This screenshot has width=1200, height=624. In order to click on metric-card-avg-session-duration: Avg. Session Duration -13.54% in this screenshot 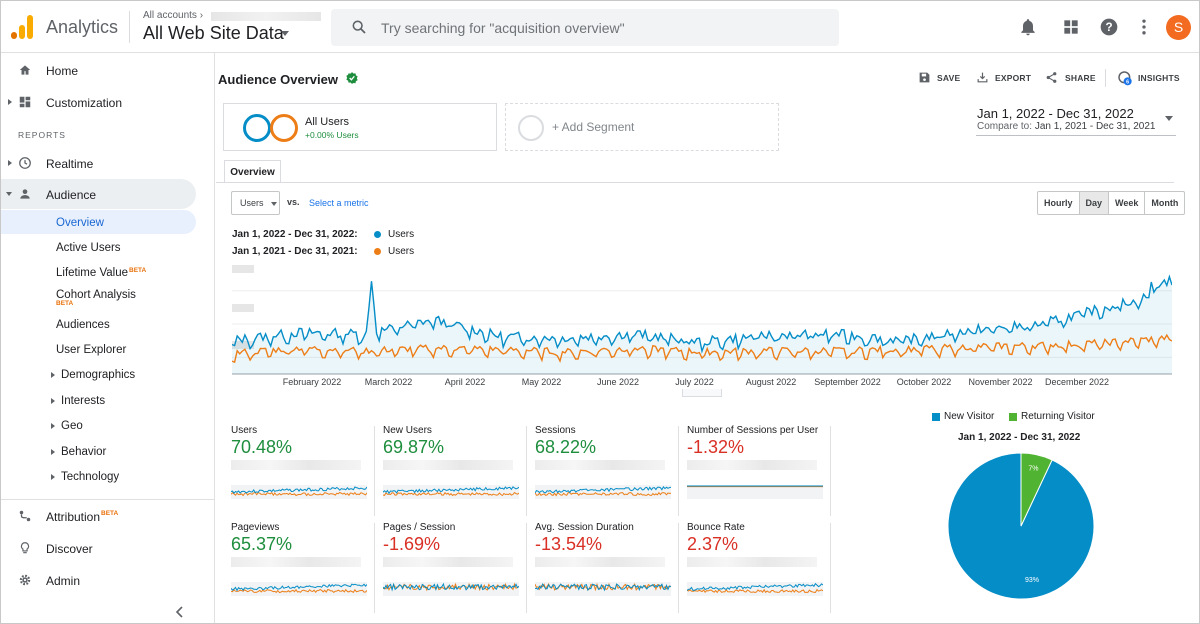, I will do `click(604, 562)`.